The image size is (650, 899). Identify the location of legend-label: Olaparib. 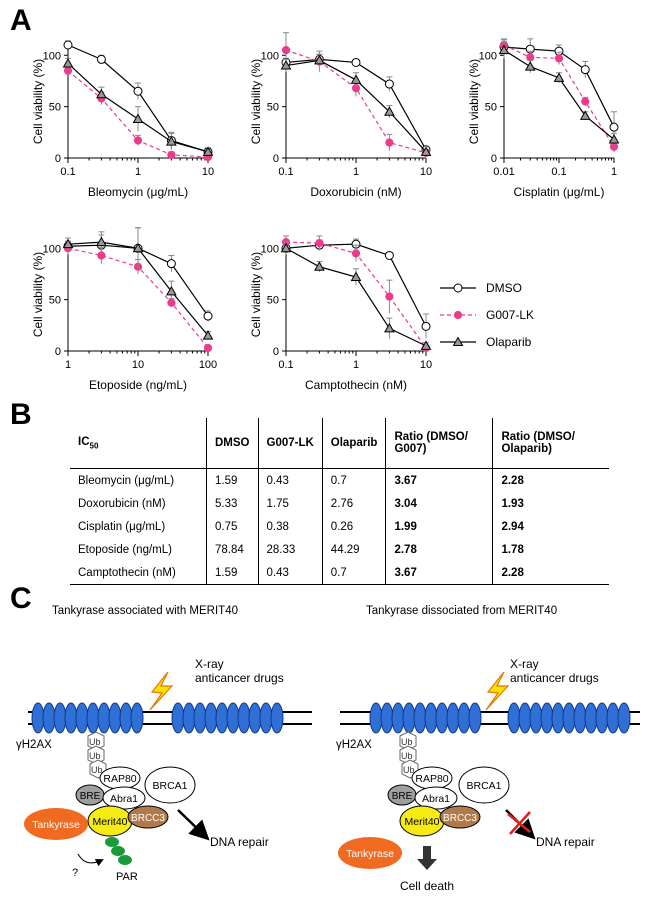
(509, 342).